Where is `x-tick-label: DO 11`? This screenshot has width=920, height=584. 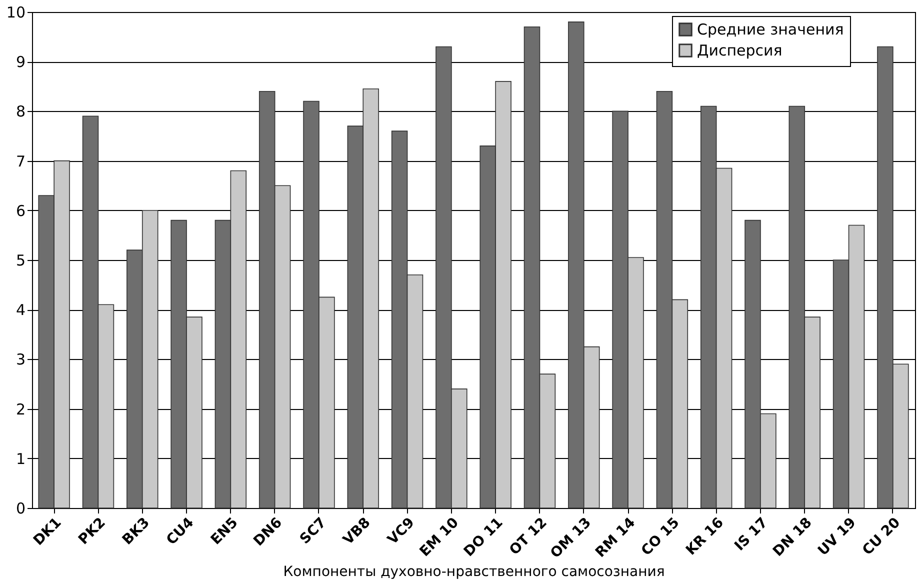
x-tick-label: DO 11 is located at coordinates (483, 537).